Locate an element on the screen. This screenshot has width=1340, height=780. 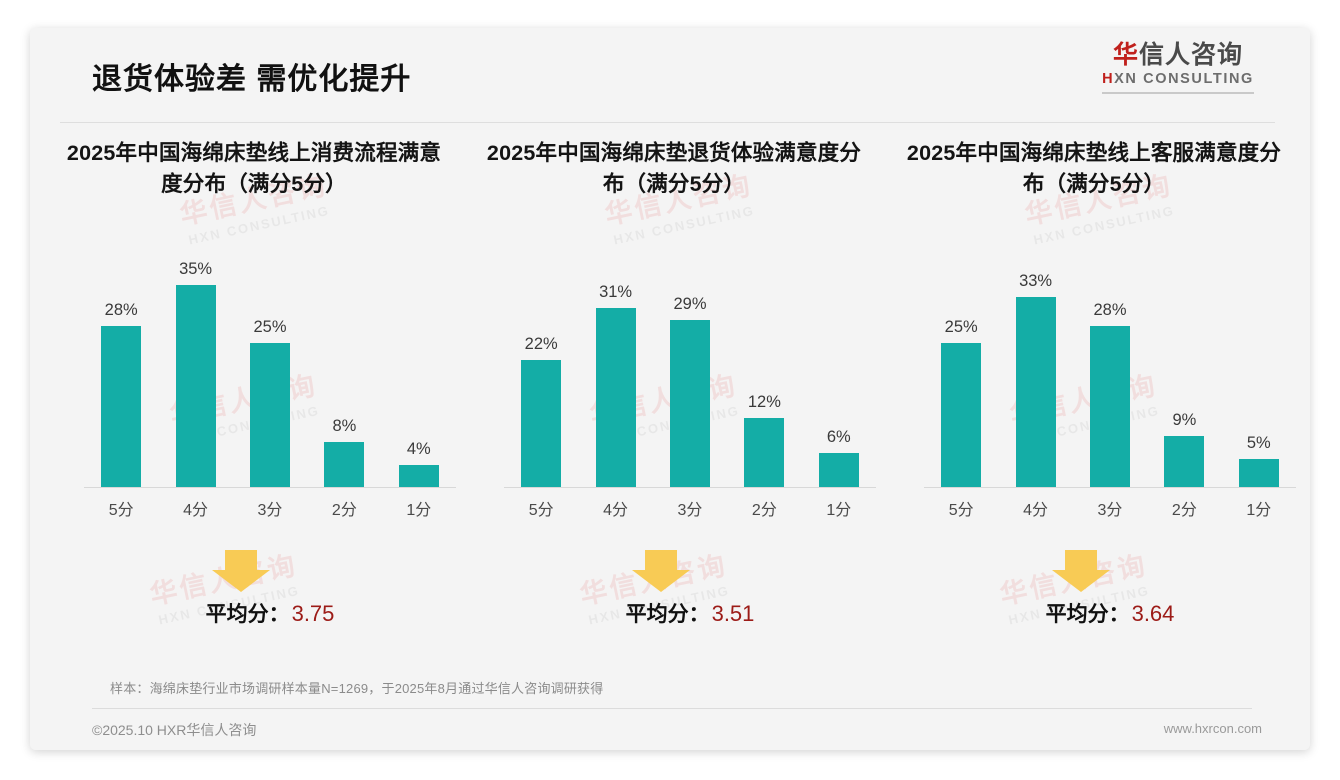
company-logo: 华信人咨询 HXN CONSULTING is located at coordinates (1178, 68).